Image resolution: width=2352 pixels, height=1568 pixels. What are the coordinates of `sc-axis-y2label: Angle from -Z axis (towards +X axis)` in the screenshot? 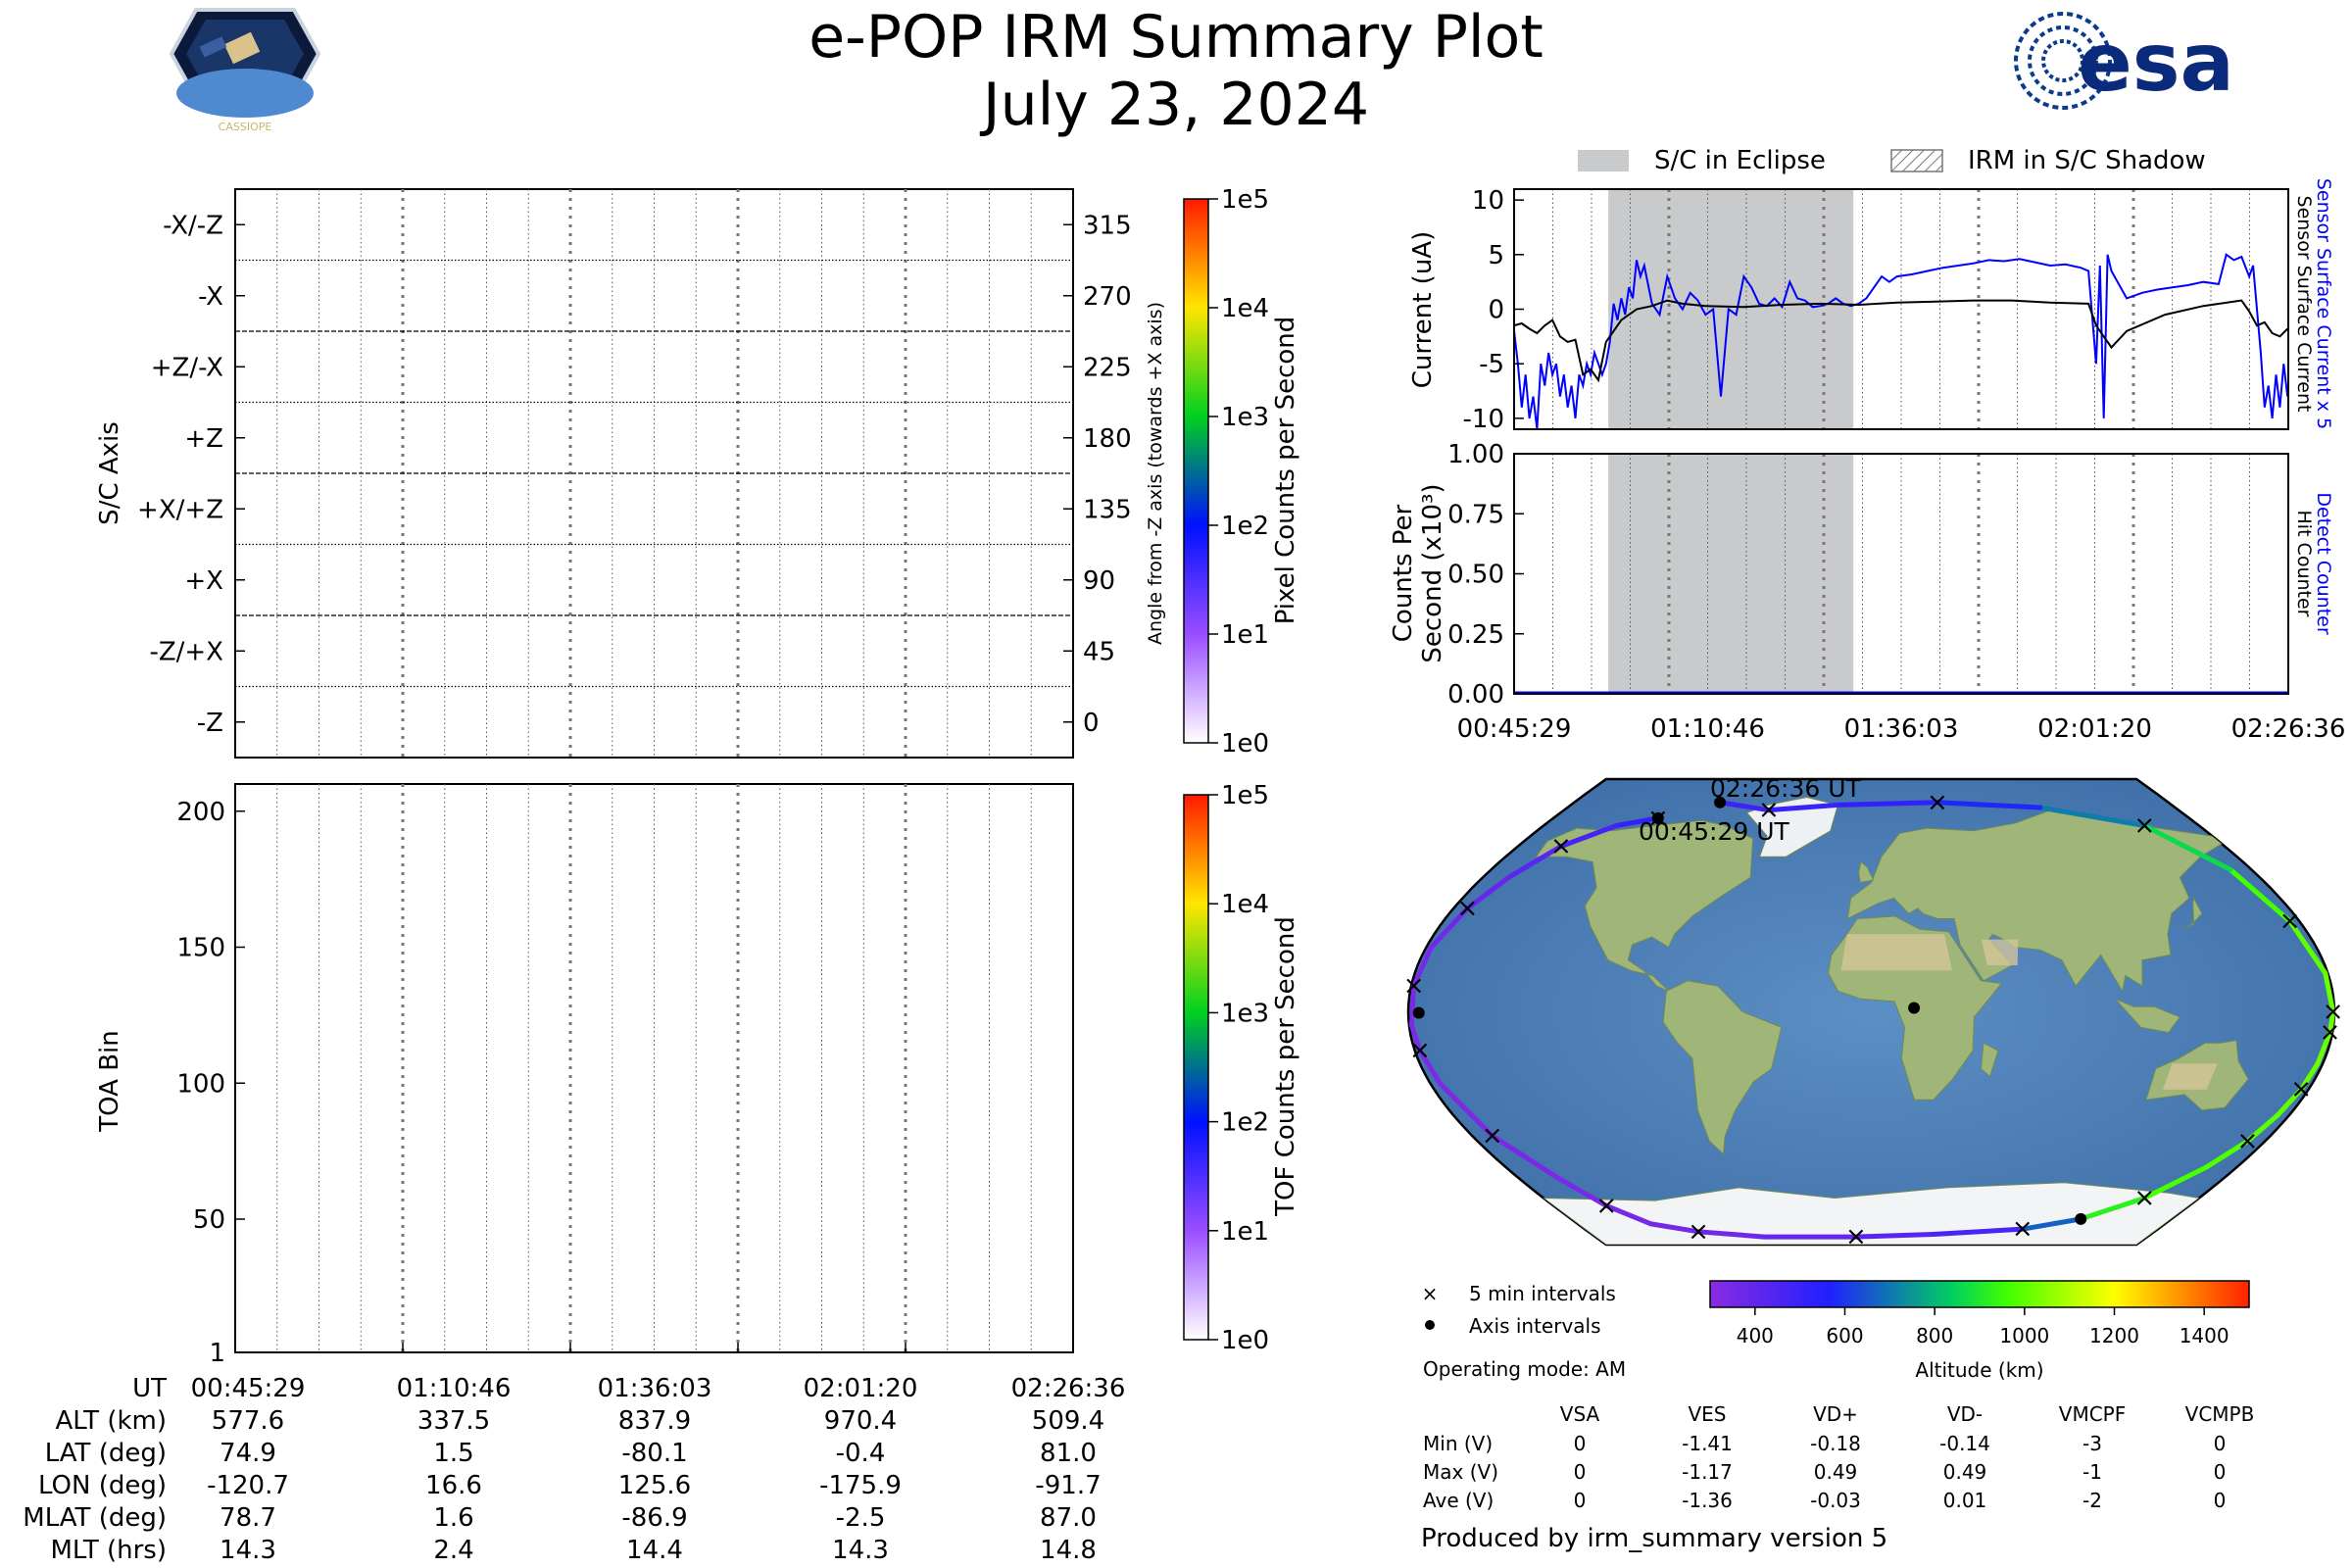 It's located at (1155, 473).